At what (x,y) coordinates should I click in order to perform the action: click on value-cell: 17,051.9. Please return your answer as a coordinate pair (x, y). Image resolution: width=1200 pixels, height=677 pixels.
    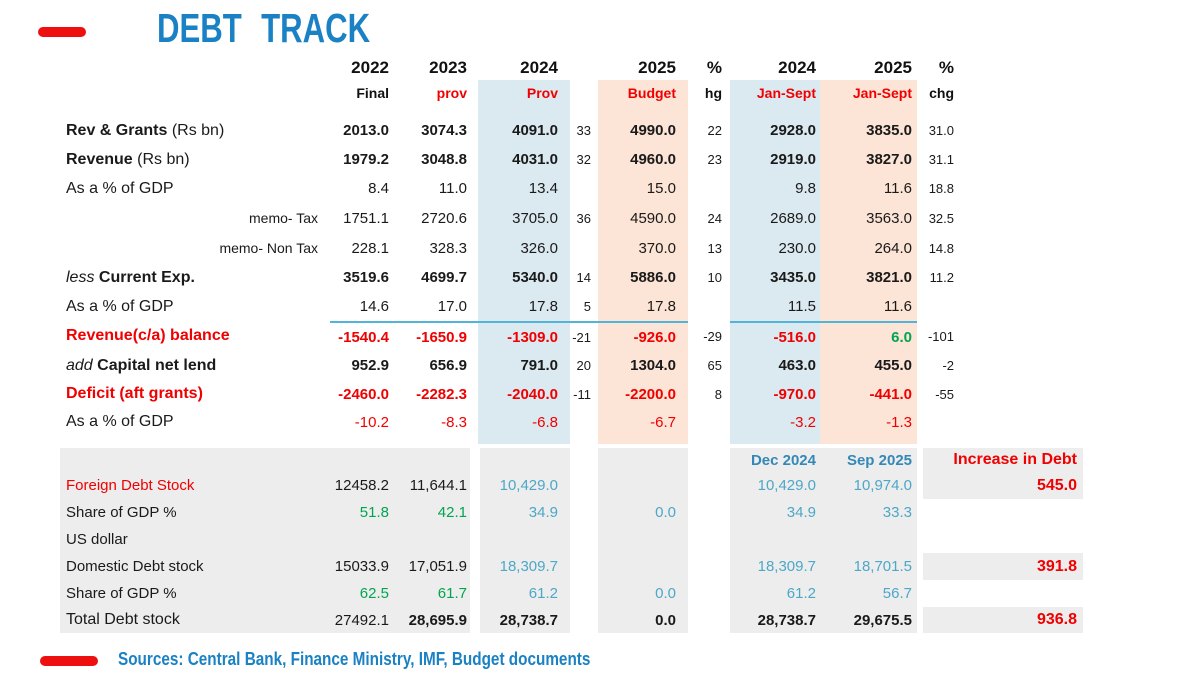
    Looking at the image, I should click on (431, 566).